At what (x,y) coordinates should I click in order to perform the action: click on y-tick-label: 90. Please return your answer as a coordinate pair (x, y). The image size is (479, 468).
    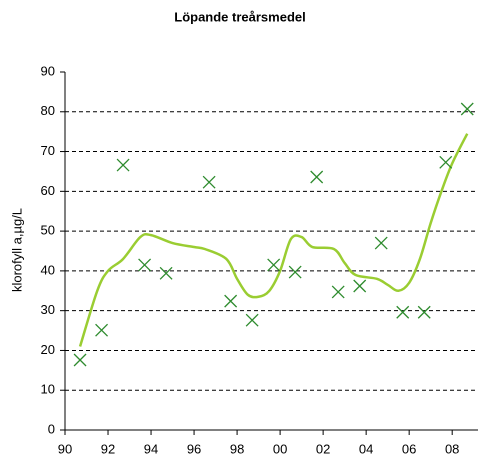
    Looking at the image, I should click on (48, 70).